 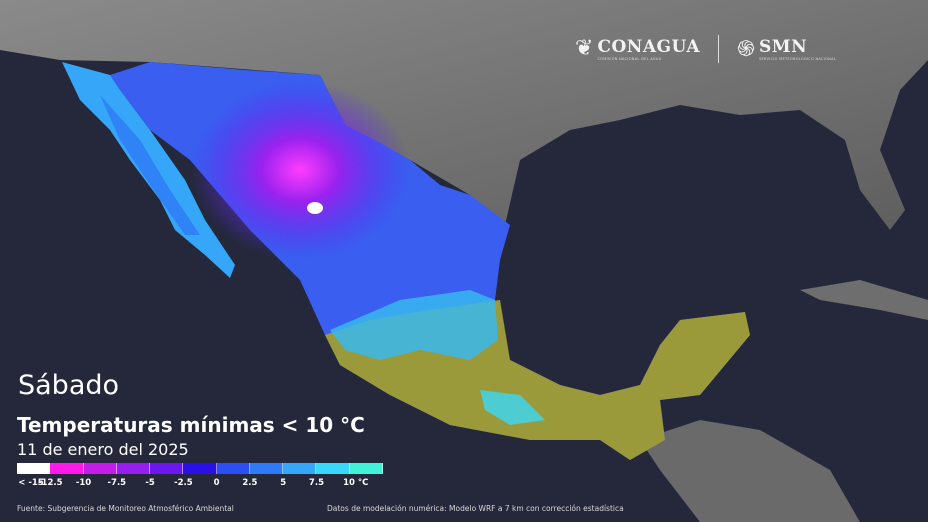 What do you see at coordinates (191, 425) in the screenshot?
I see `map-title: Temperaturas mínimas < 10 °C` at bounding box center [191, 425].